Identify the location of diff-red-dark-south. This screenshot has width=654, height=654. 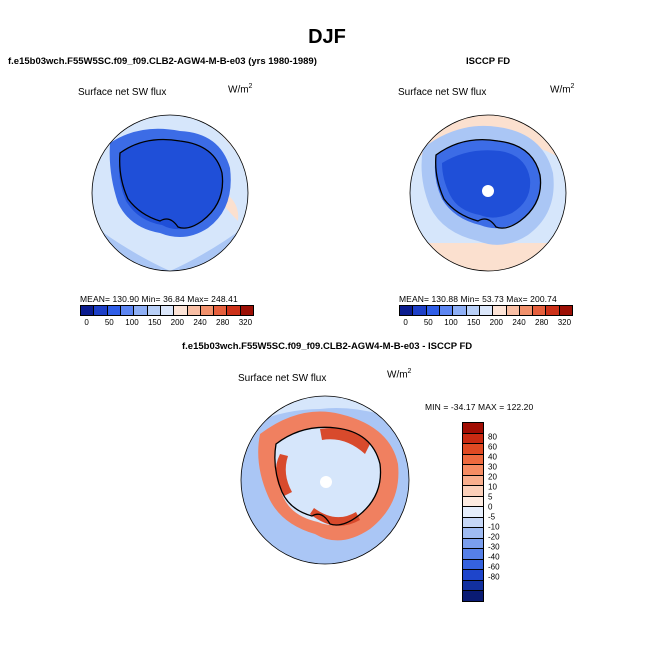
(335, 517).